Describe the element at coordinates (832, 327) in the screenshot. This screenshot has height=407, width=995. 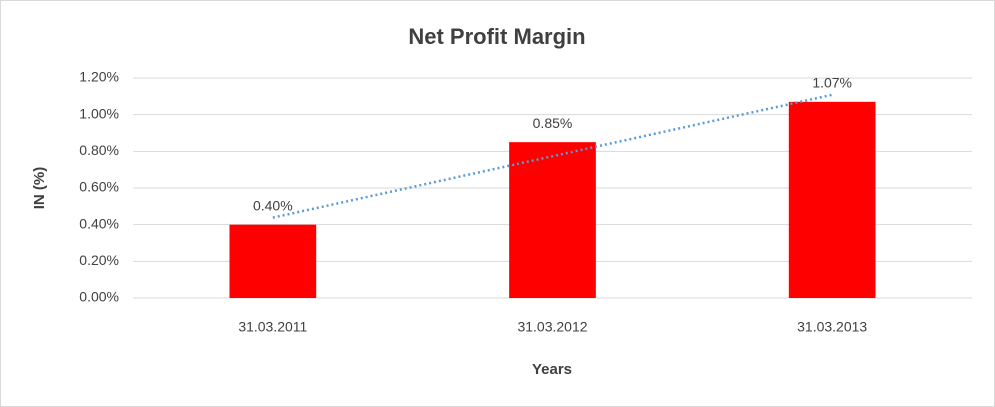
I see `x-tick-label: 31.03.2013` at that location.